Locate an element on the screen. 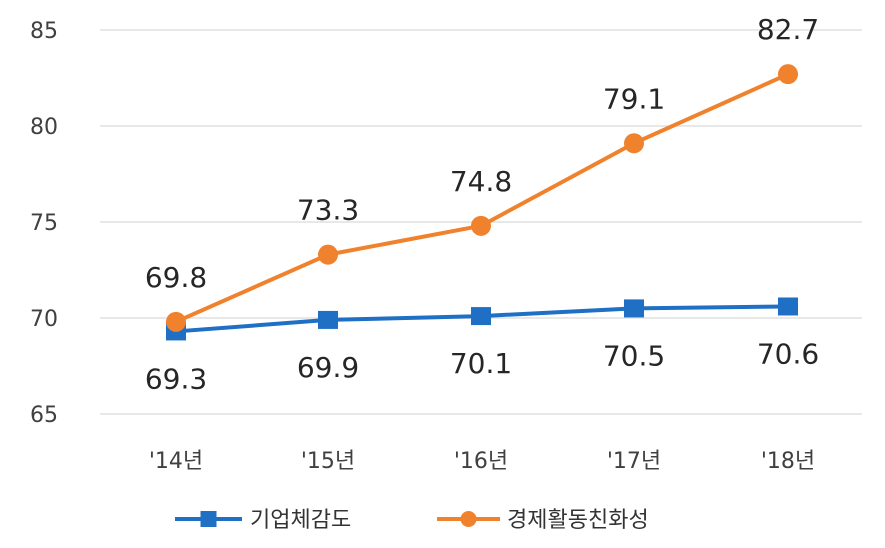 This screenshot has width=885, height=548. data-label: 69.3 is located at coordinates (176, 378).